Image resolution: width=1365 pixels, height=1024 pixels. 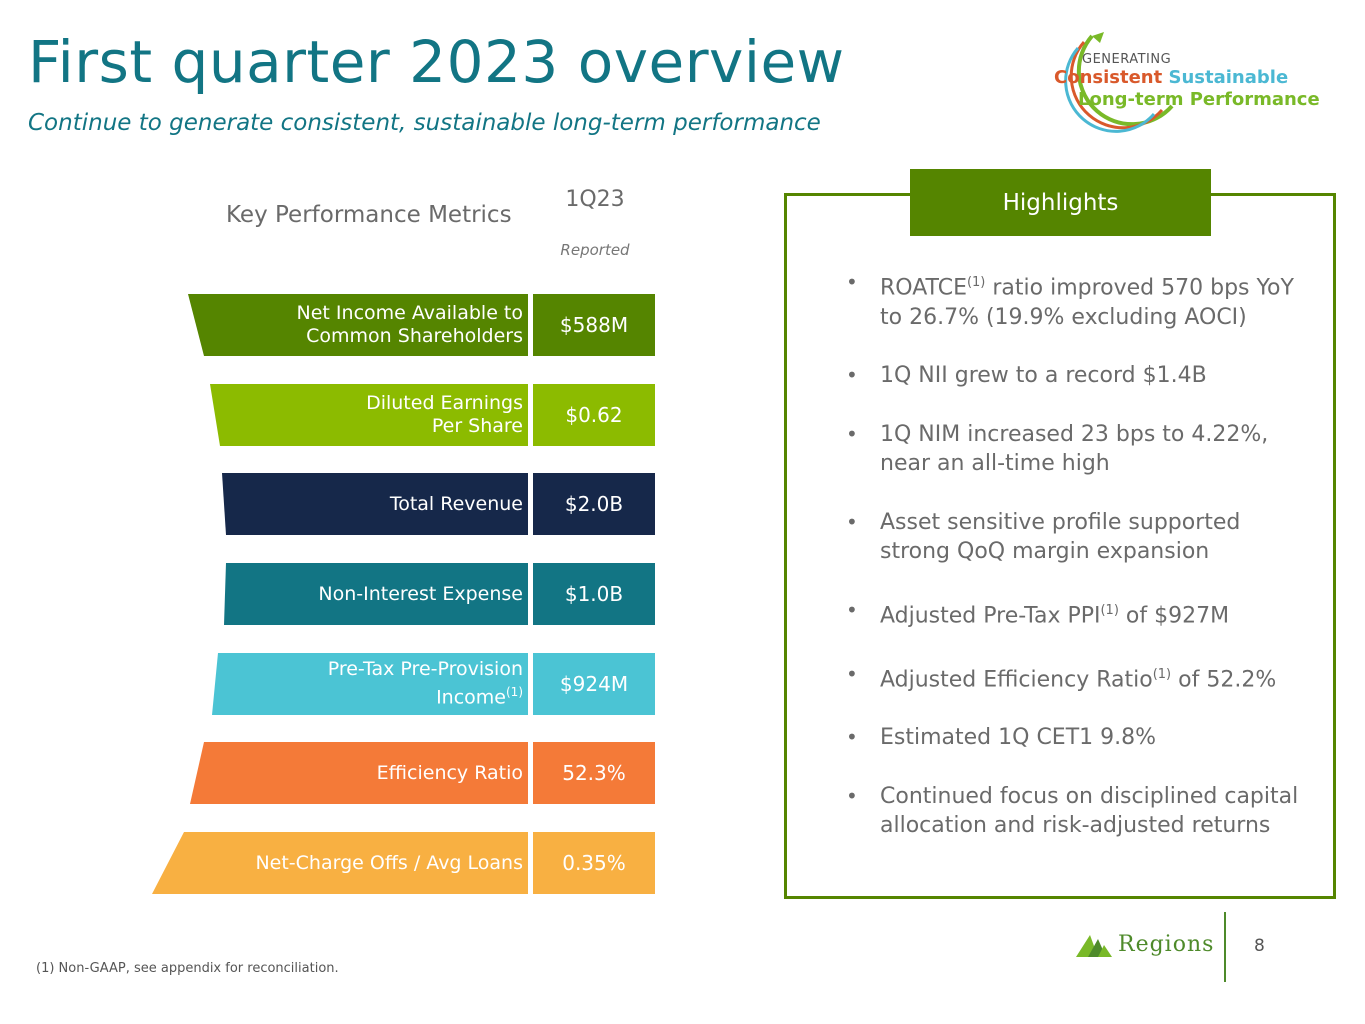 What do you see at coordinates (436, 62) in the screenshot?
I see `page-title: First quarter 2023 overview` at bounding box center [436, 62].